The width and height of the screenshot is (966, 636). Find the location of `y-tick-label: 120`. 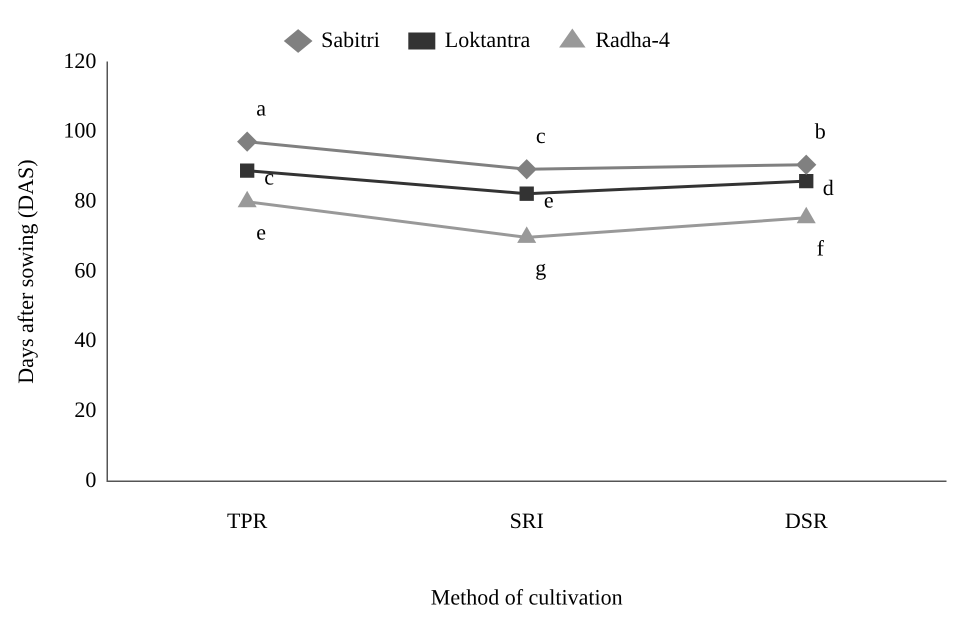

y-tick-label: 120 is located at coordinates (79, 60).